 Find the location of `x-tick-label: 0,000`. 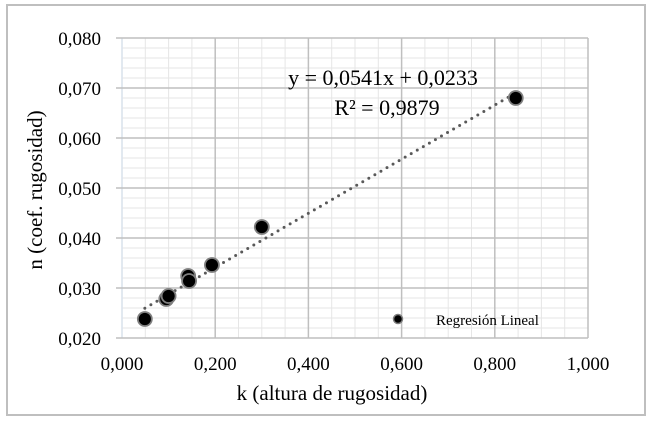

x-tick-label: 0,000 is located at coordinates (122, 364).